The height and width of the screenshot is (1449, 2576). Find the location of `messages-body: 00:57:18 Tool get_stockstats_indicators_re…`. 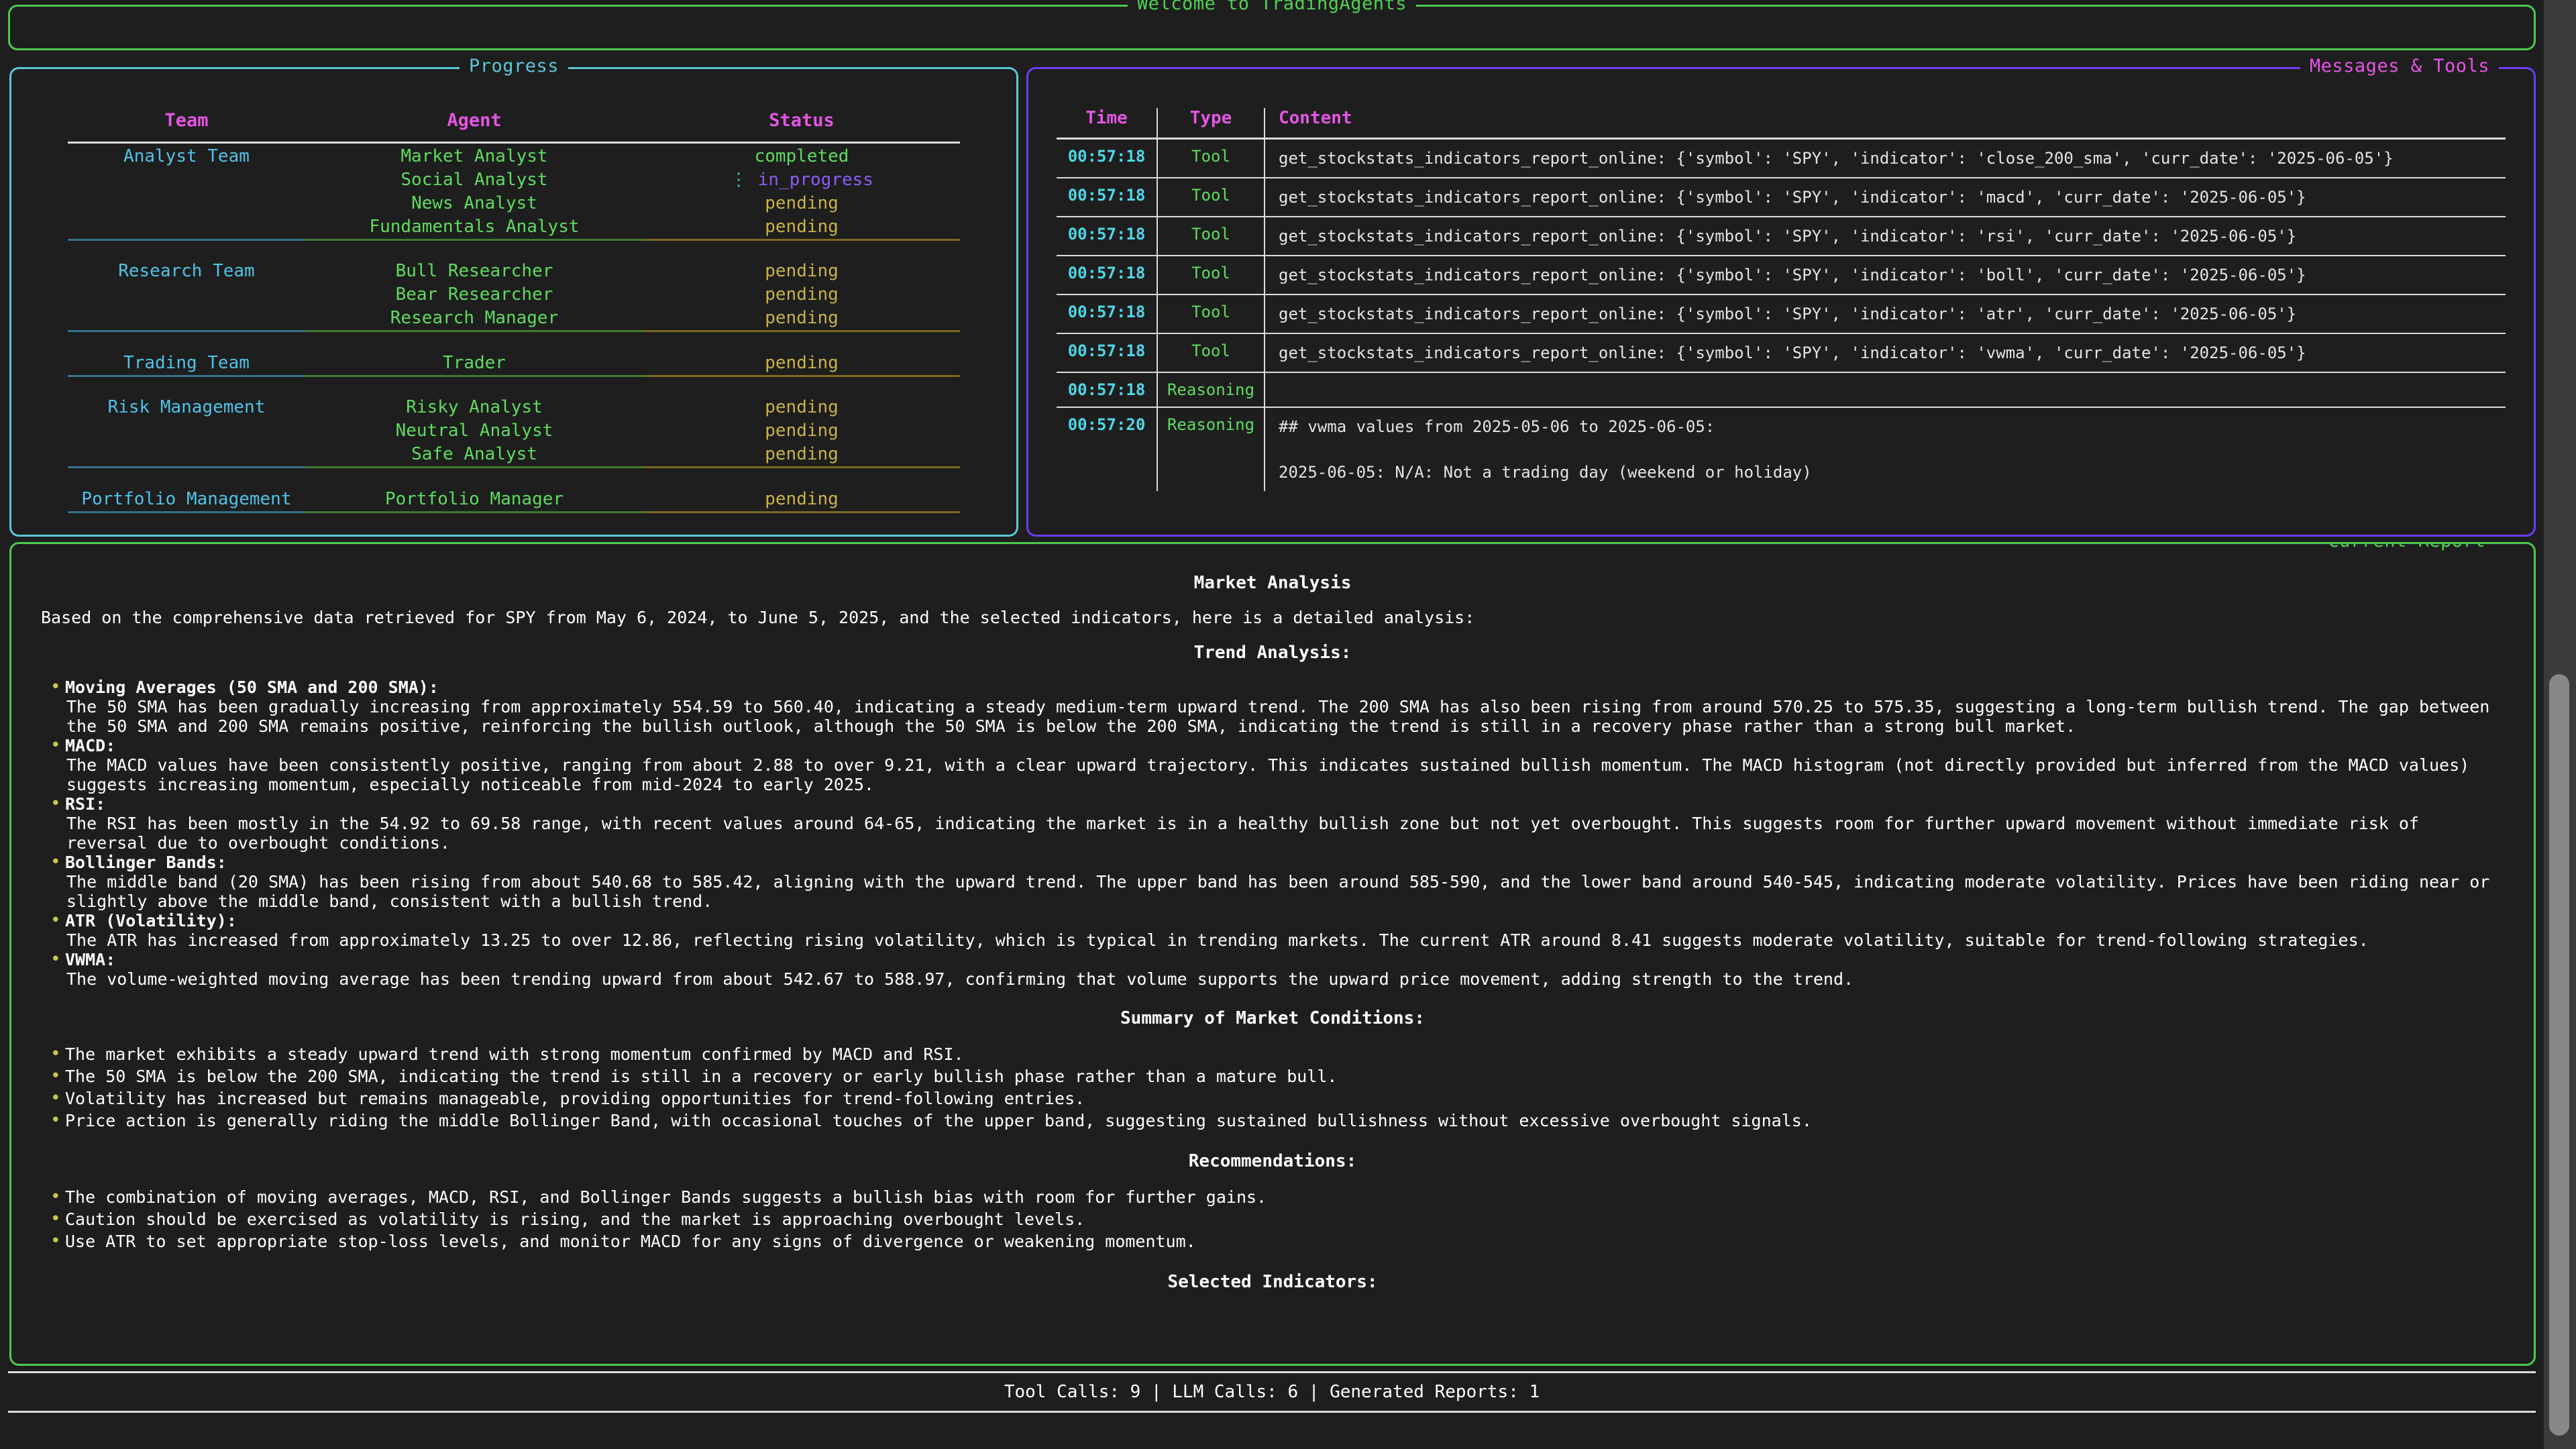

messages-body: 00:57:18 Tool get_stockstats_indicators_re… is located at coordinates (1781, 314).